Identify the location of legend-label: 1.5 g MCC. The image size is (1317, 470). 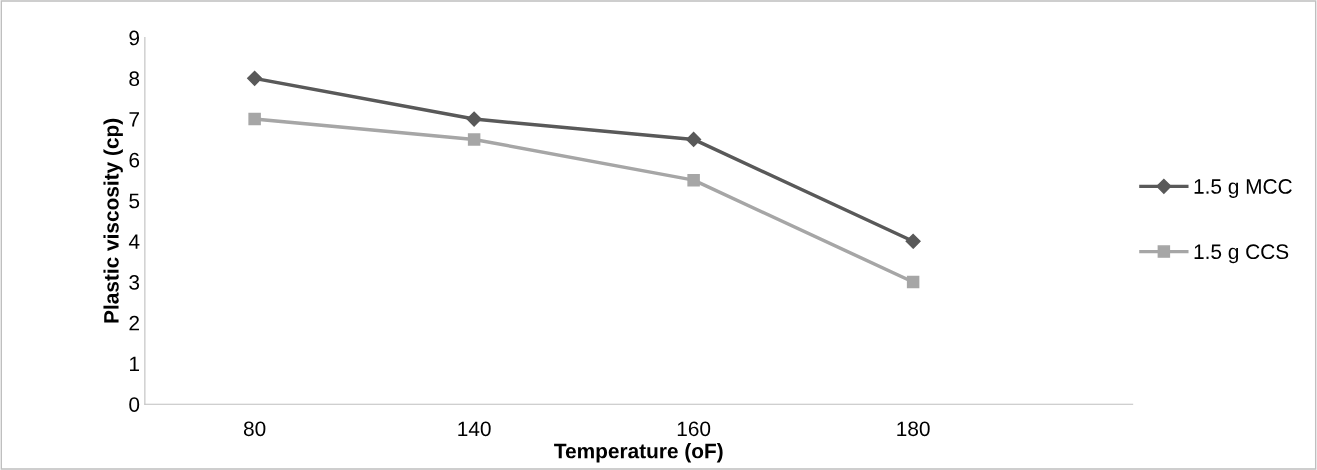
(1243, 188).